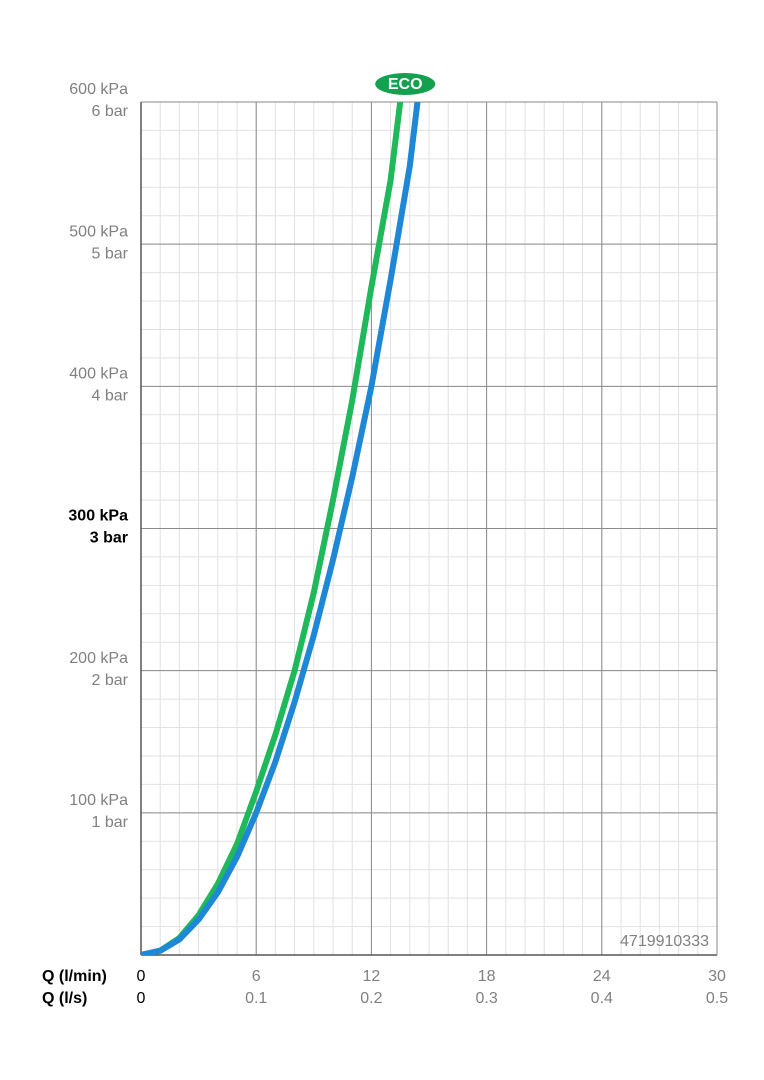 This screenshot has height=1080, width=764. Describe the element at coordinates (98, 800) in the screenshot. I see `y-tick-label: 100 kPa` at that location.